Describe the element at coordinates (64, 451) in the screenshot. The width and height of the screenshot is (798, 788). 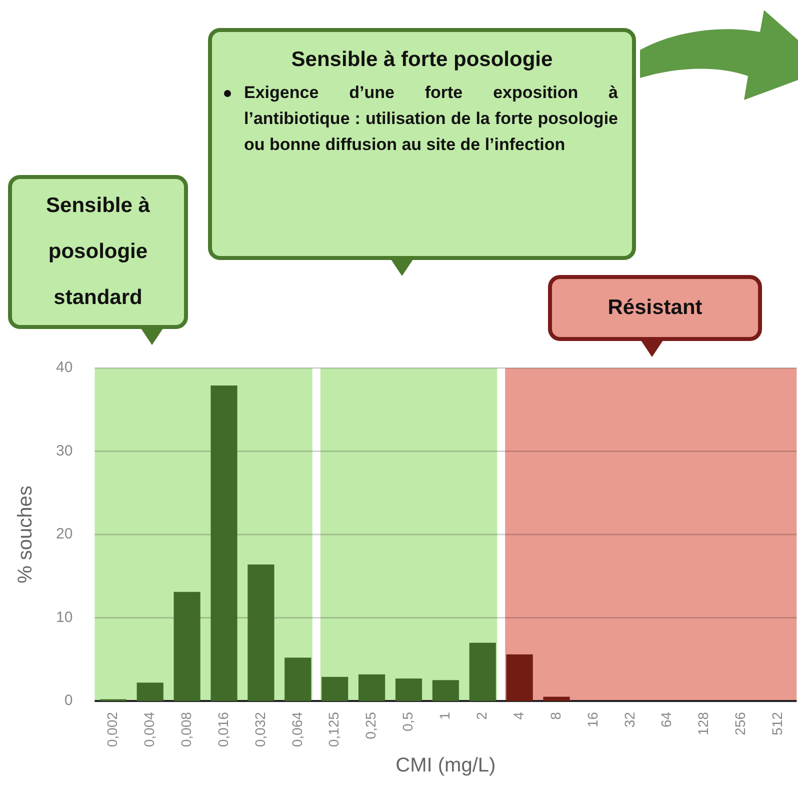
I see `y-tick-label: 30` at that location.